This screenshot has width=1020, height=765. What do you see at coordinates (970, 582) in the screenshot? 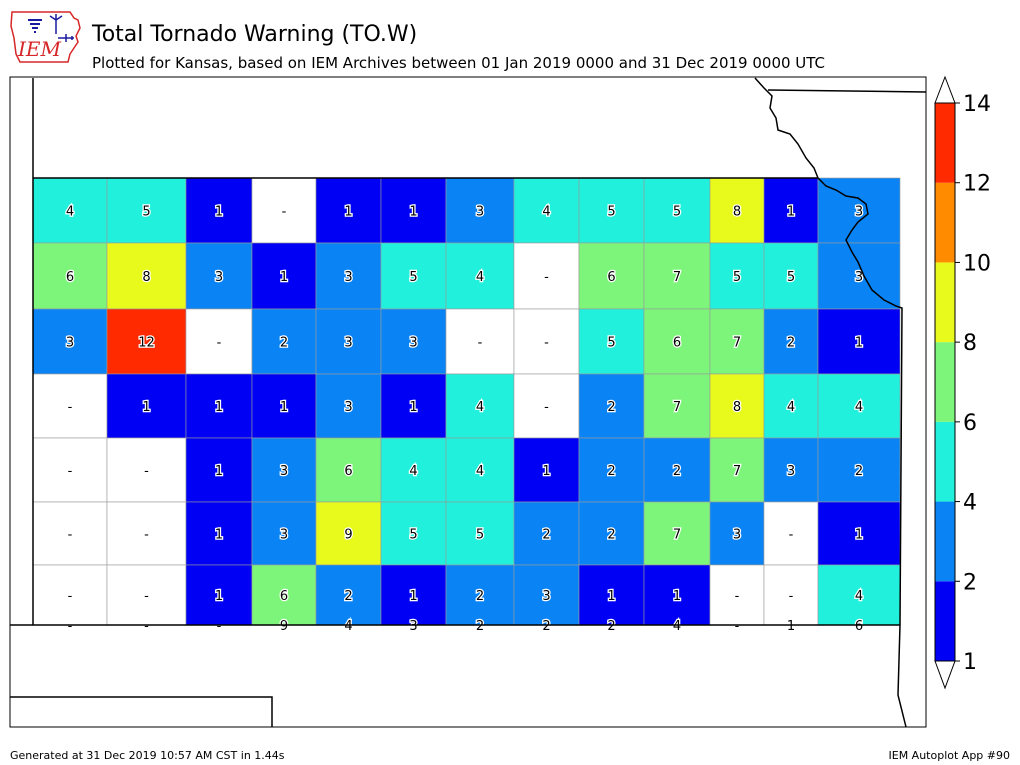
I see `colorbar-tick-label: 2` at bounding box center [970, 582].